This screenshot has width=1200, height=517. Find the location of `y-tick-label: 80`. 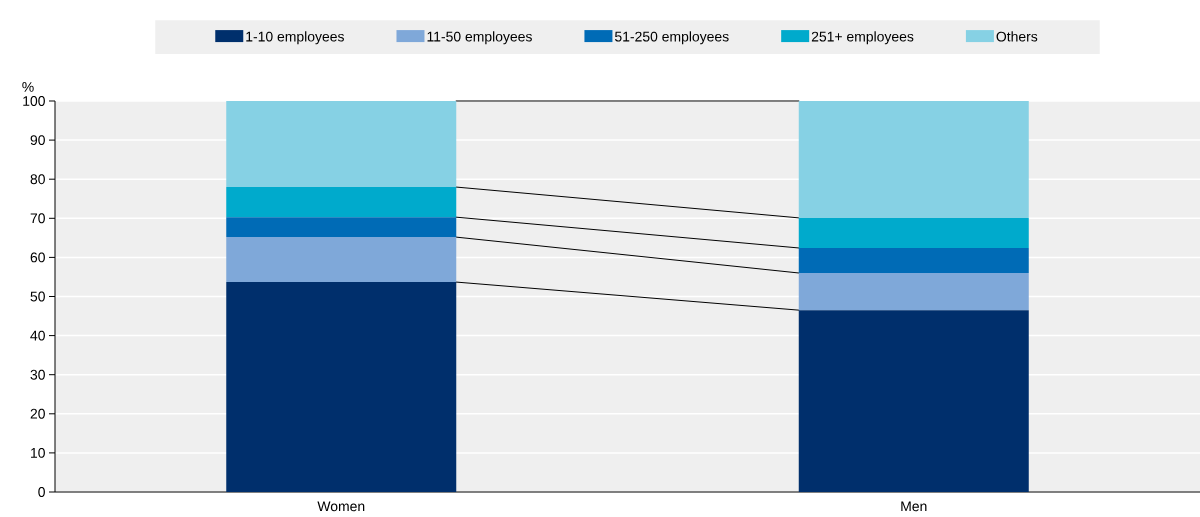

y-tick-label: 80 is located at coordinates (37, 179).